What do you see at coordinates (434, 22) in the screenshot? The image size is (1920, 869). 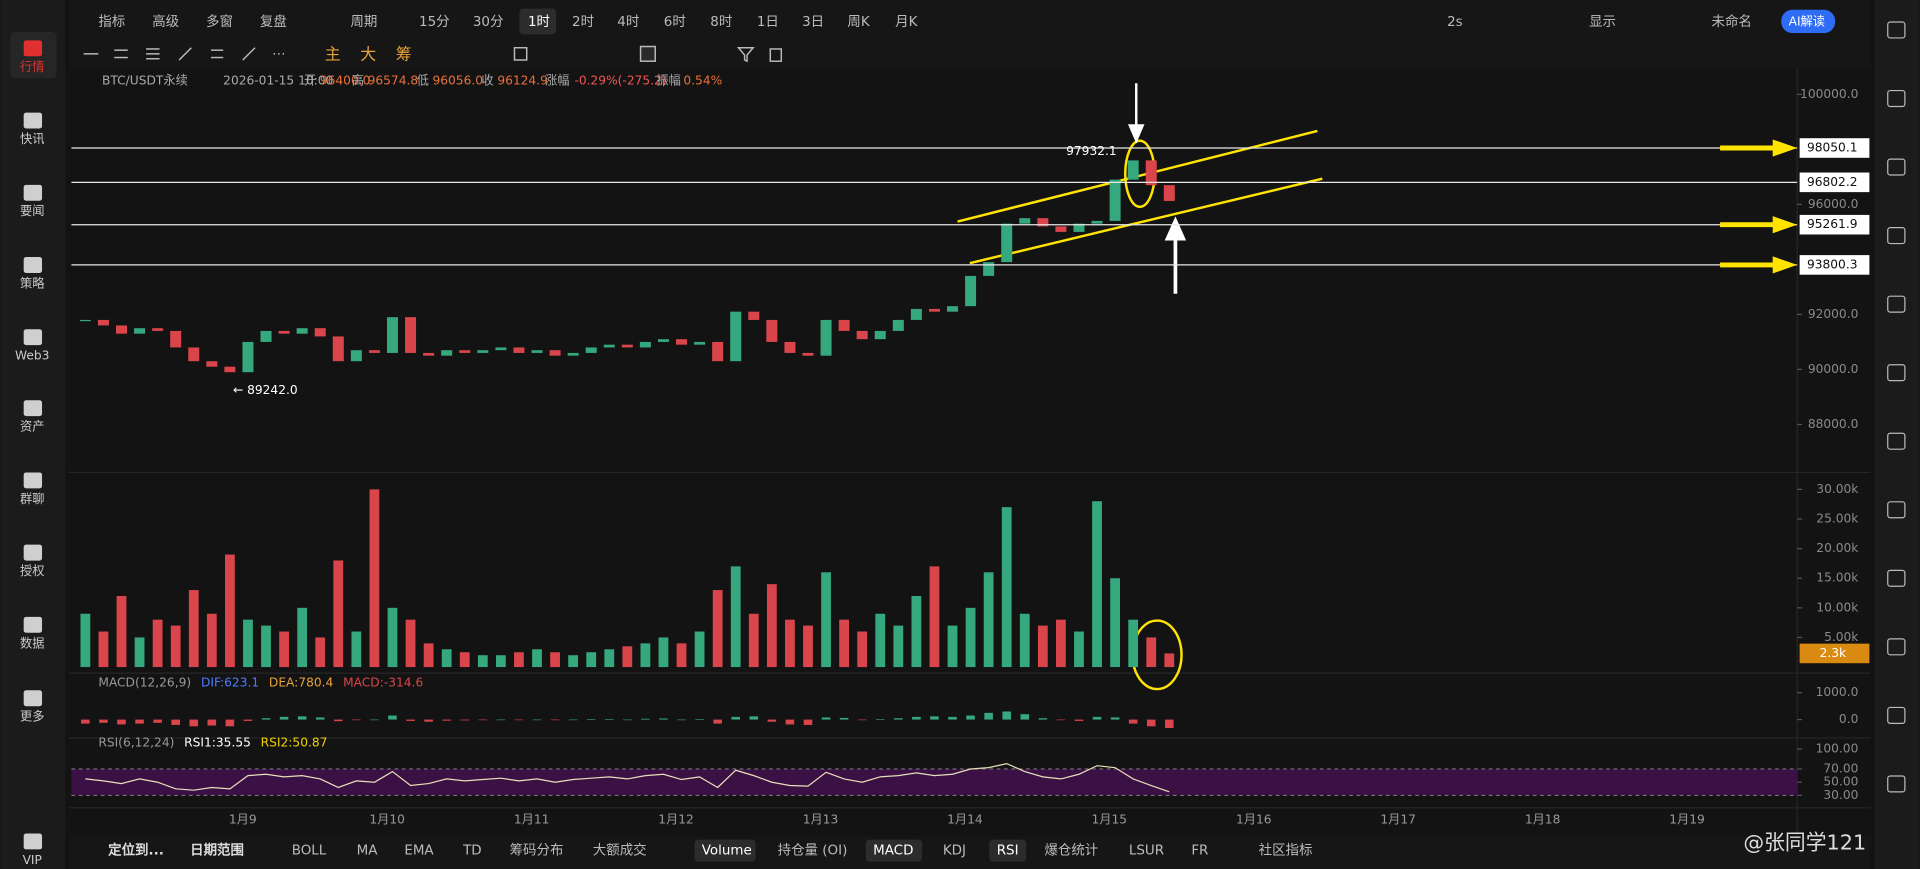 I see `toolbar-item: 15分` at bounding box center [434, 22].